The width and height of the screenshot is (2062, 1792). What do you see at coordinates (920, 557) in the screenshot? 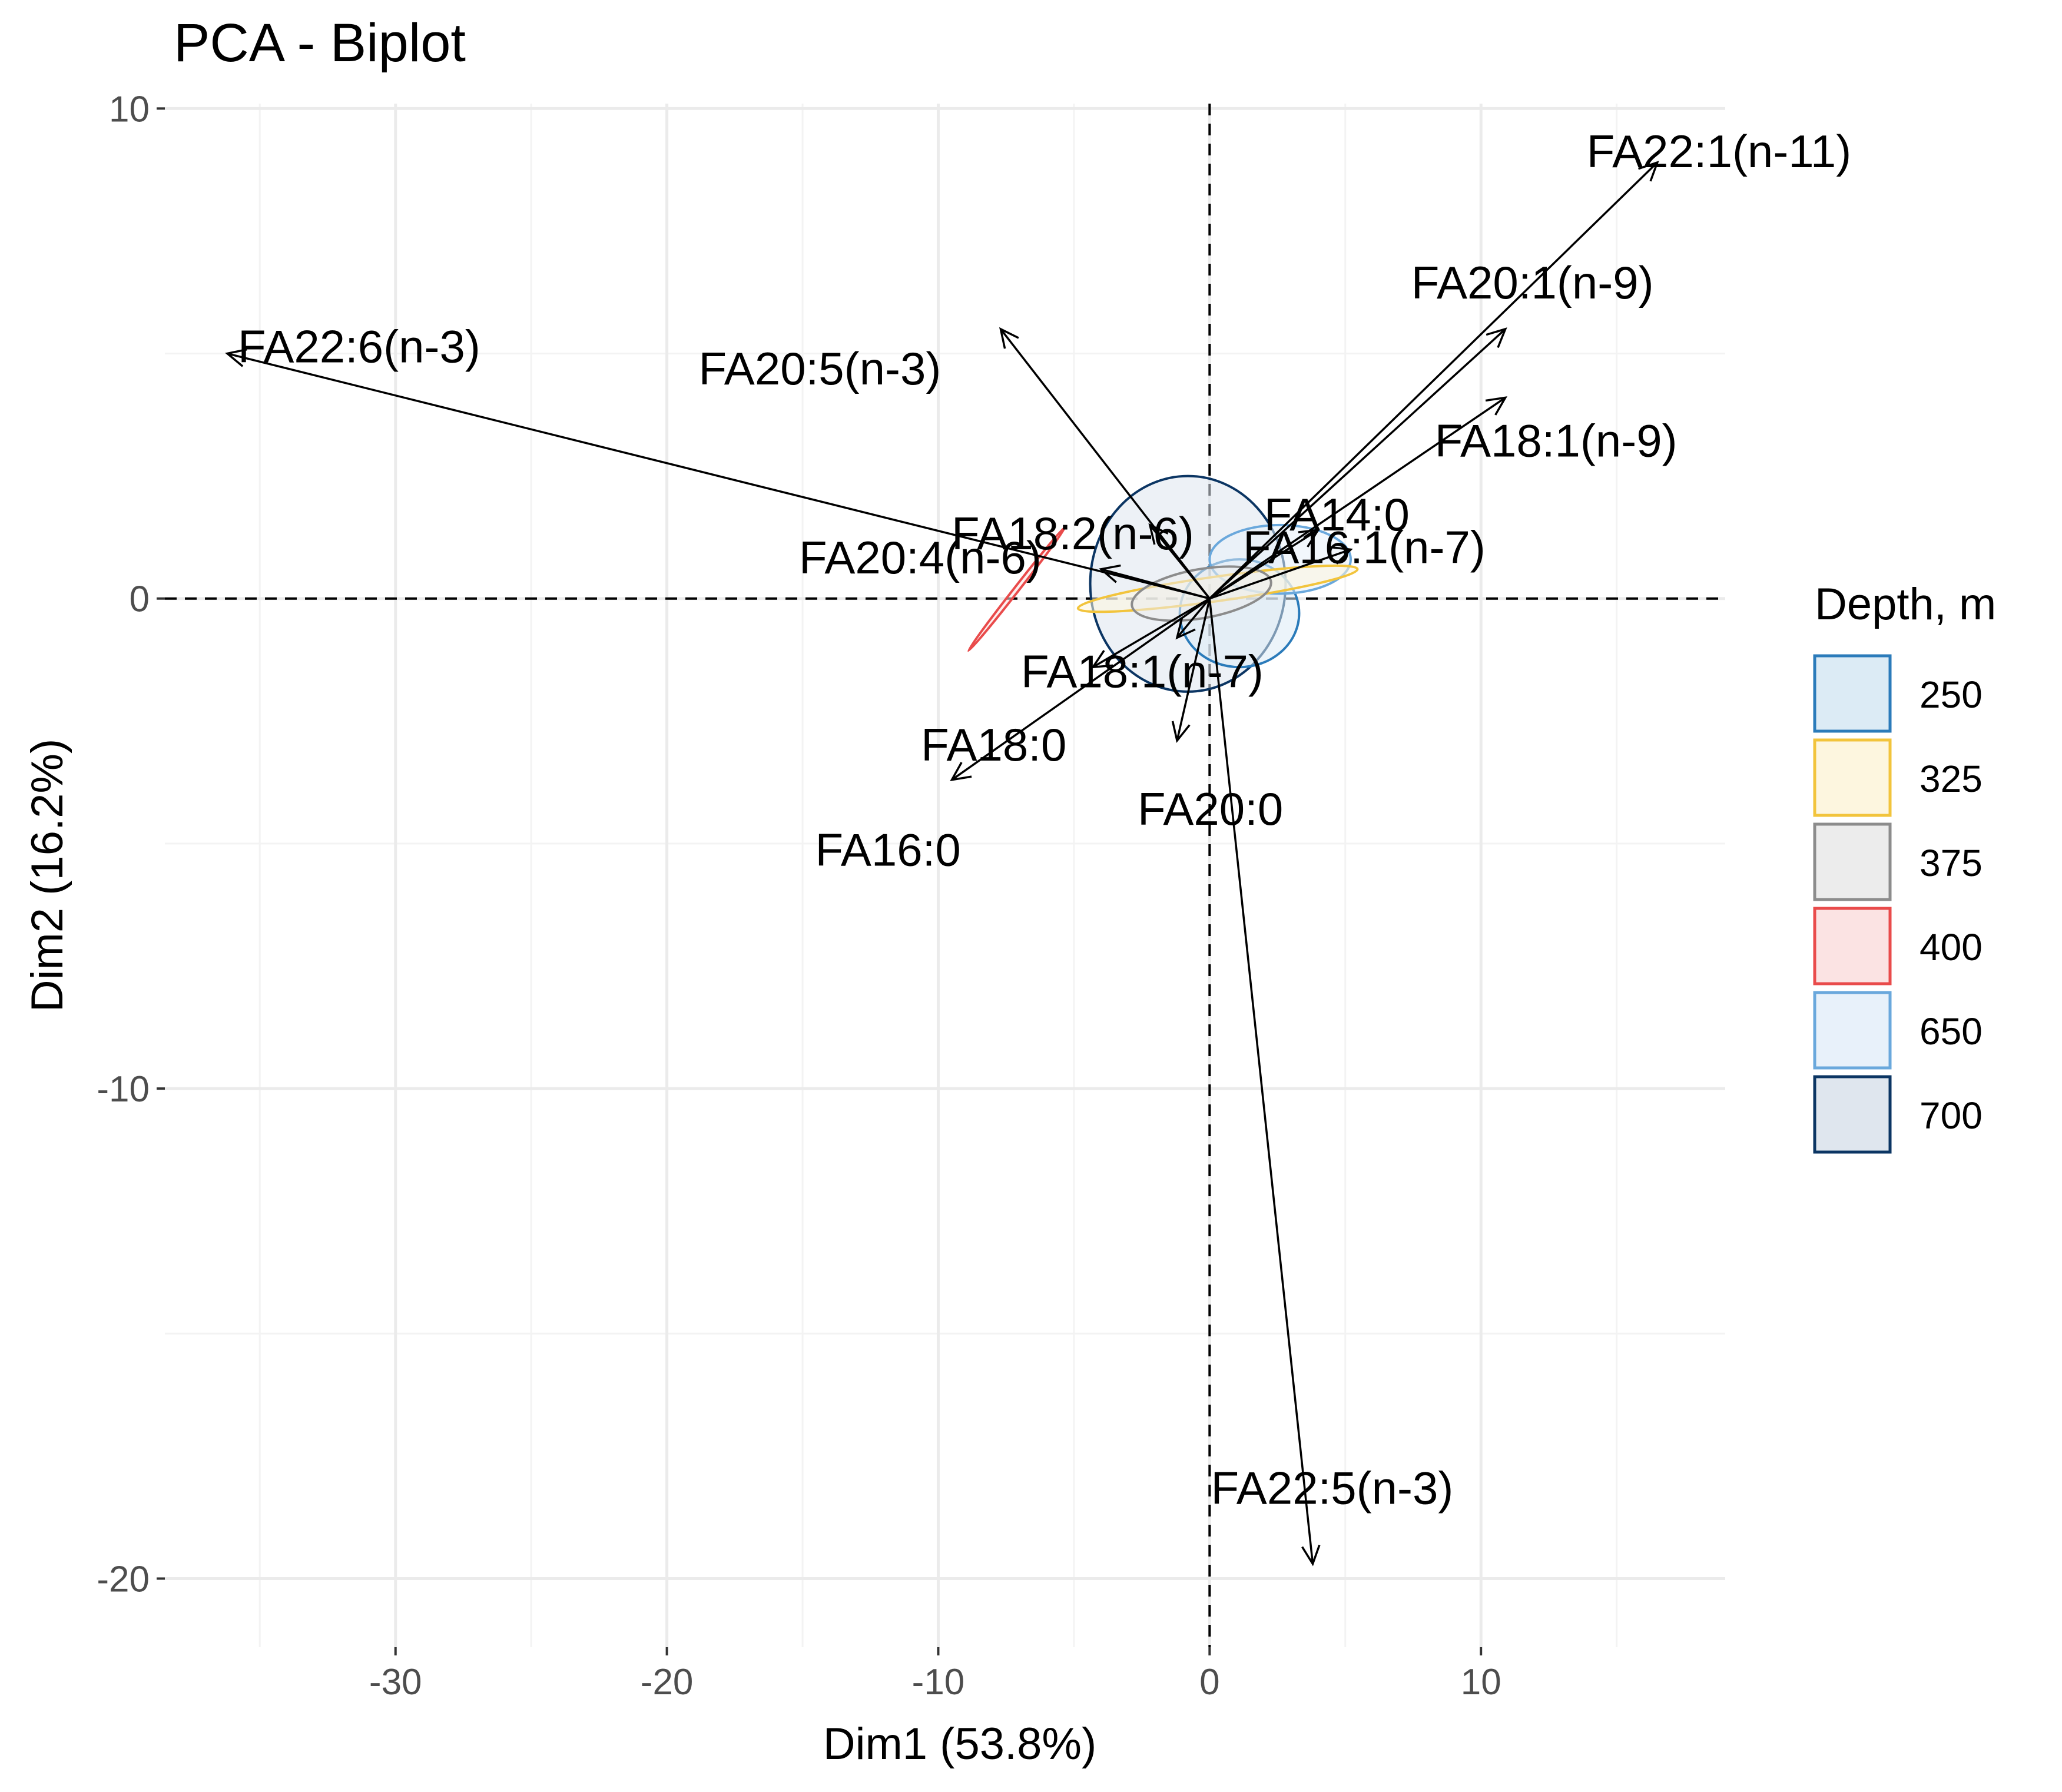
I see `label-fa20-4-n-6: FA20:4(n-6)` at bounding box center [920, 557].